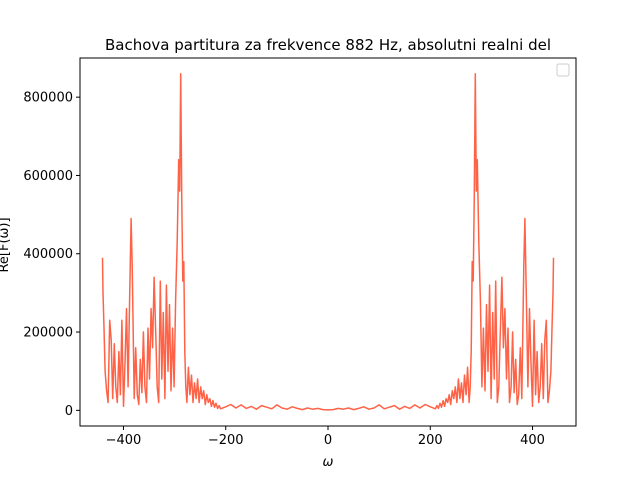 The image size is (640, 480). What do you see at coordinates (48, 176) in the screenshot?
I see `y-tick-label: 600000` at bounding box center [48, 176].